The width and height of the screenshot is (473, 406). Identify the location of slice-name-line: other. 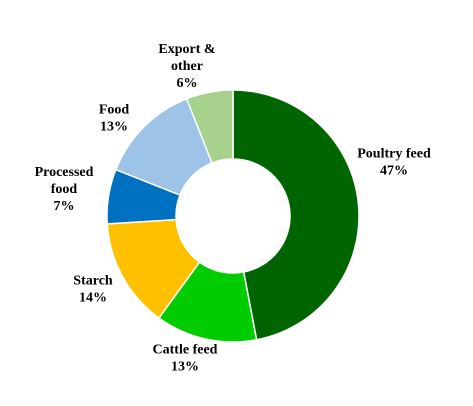
(187, 66).